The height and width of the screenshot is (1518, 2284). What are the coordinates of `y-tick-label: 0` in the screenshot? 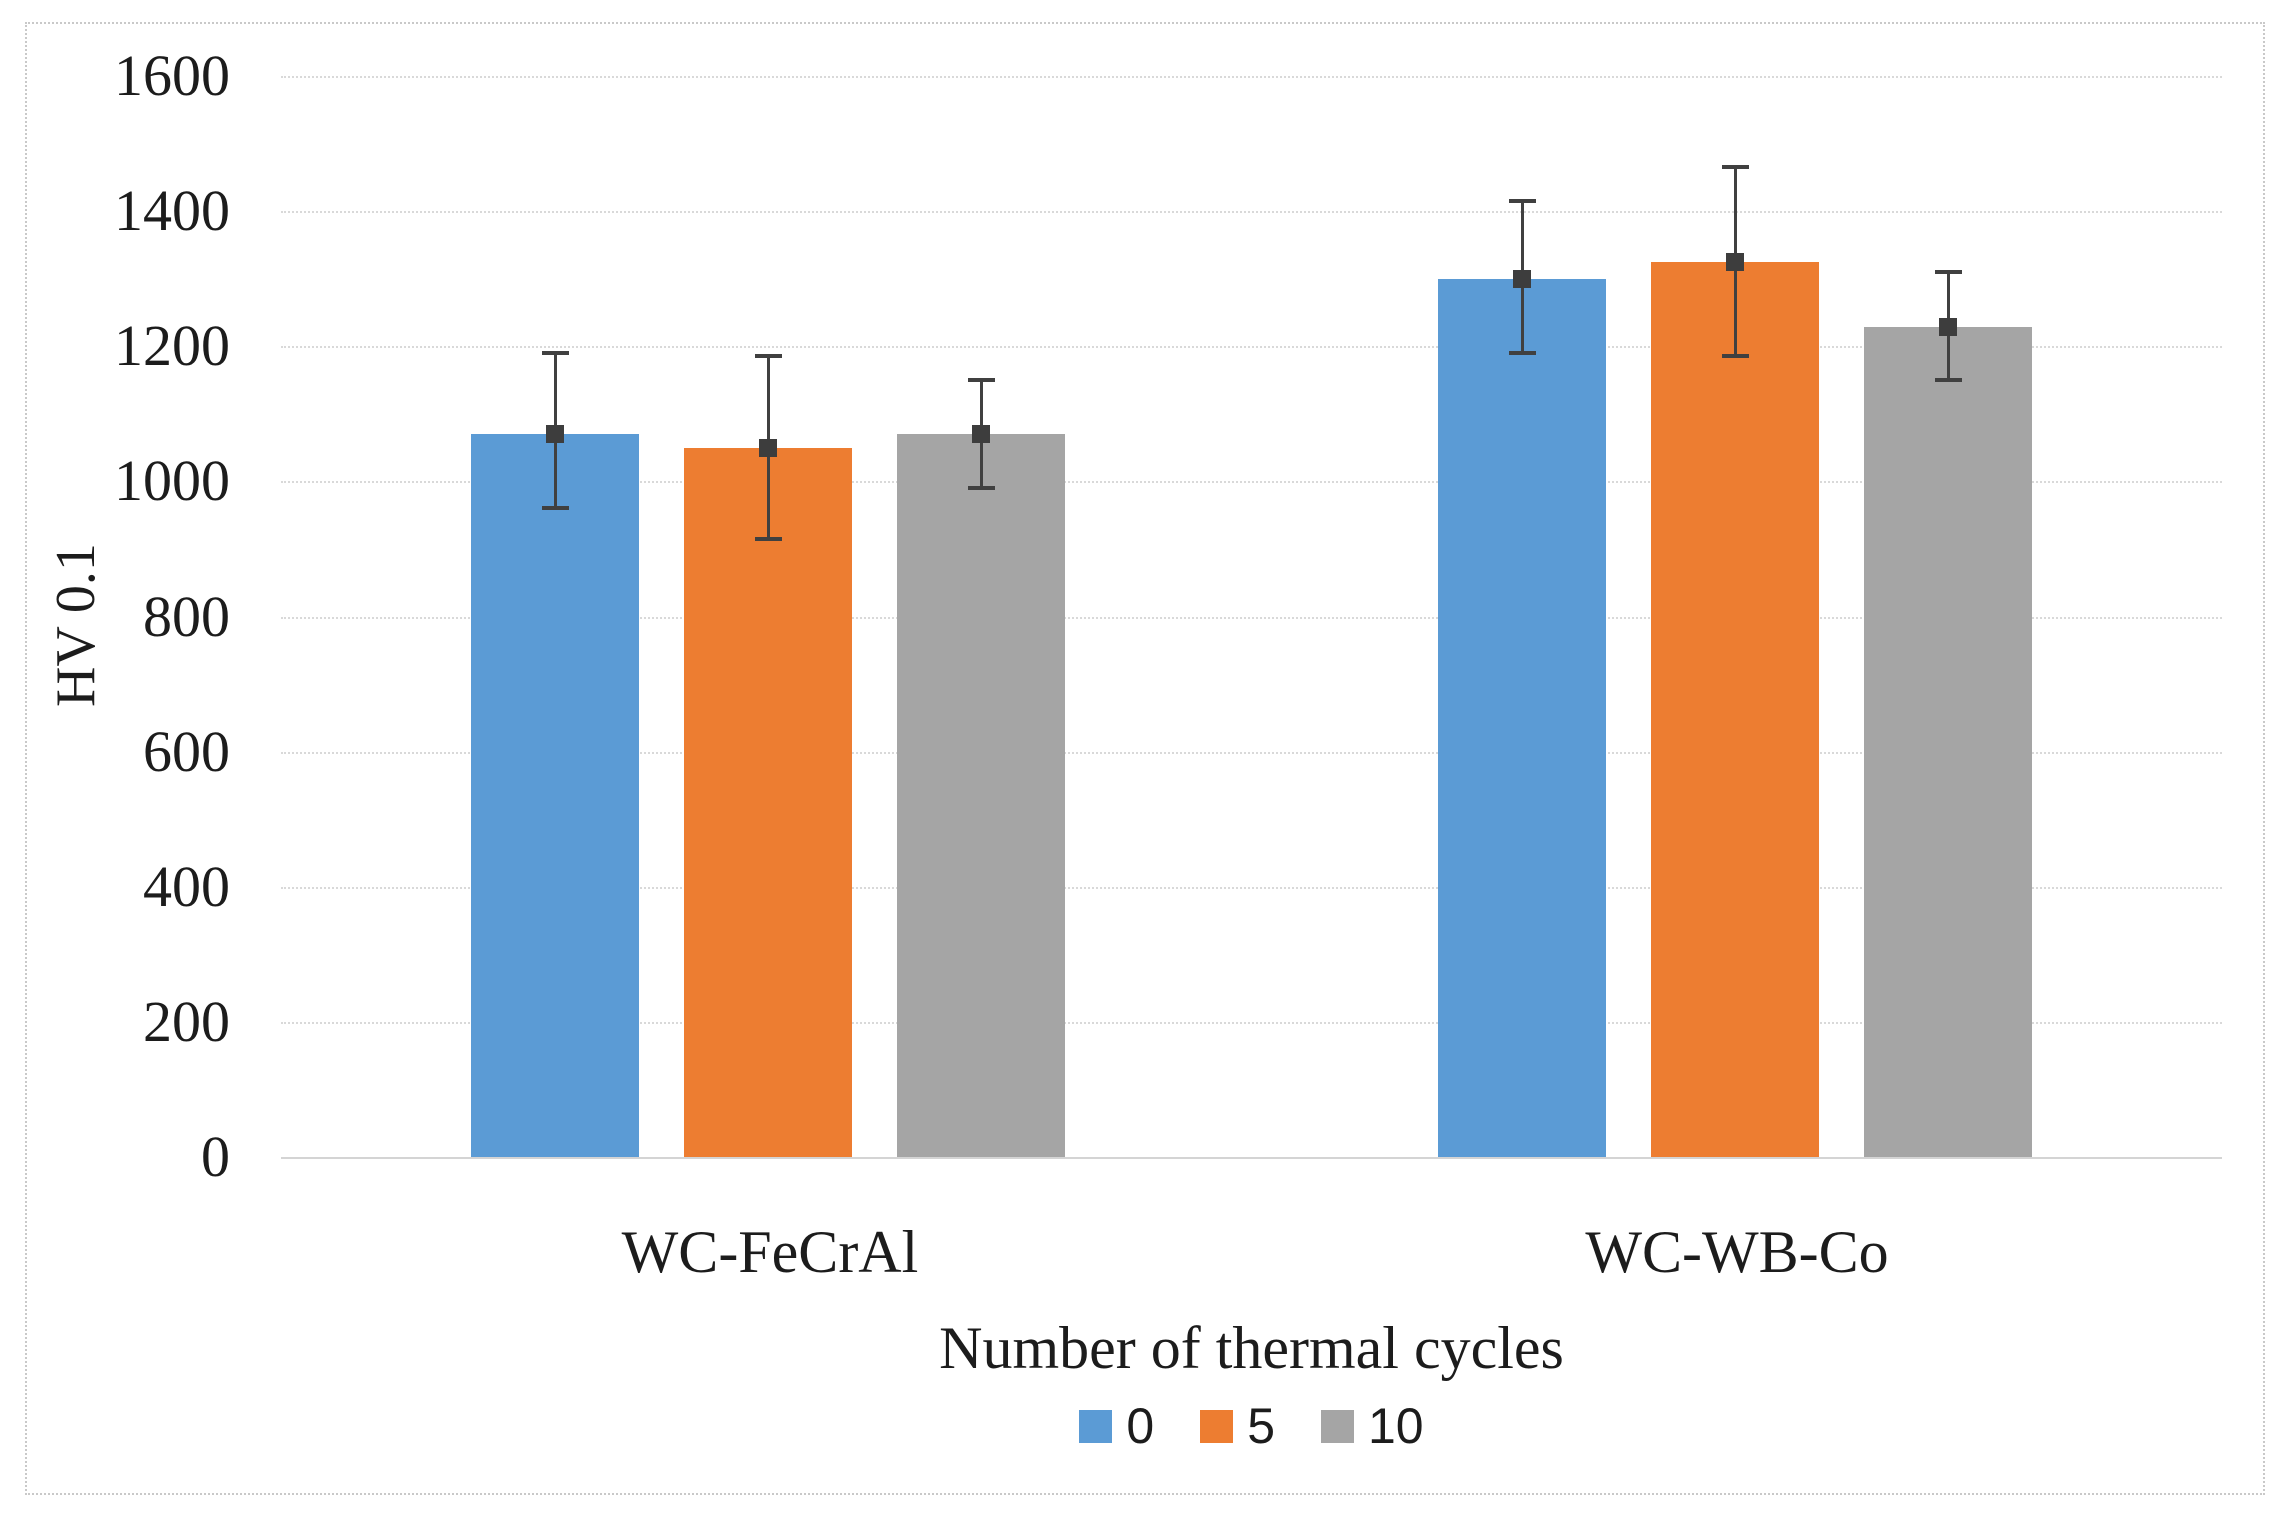 It's located at (215, 1156).